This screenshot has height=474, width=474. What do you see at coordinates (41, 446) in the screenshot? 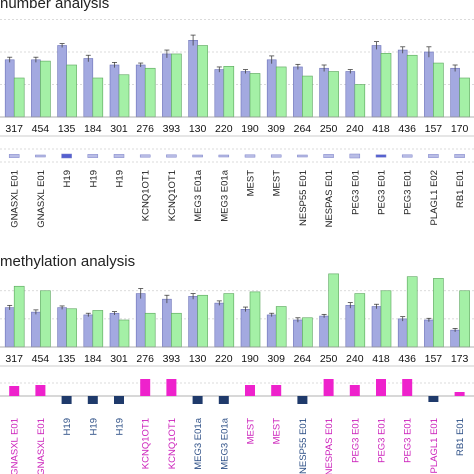
I see `probe-label: GNASXL E01` at bounding box center [41, 446].